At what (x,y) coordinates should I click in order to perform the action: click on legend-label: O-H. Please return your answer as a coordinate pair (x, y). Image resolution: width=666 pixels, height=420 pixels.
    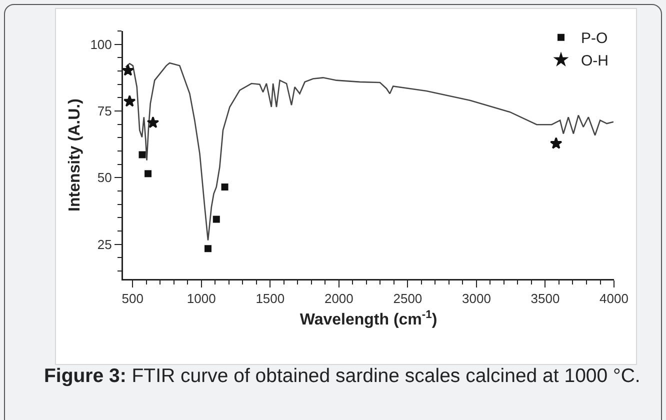
    Looking at the image, I should click on (594, 61).